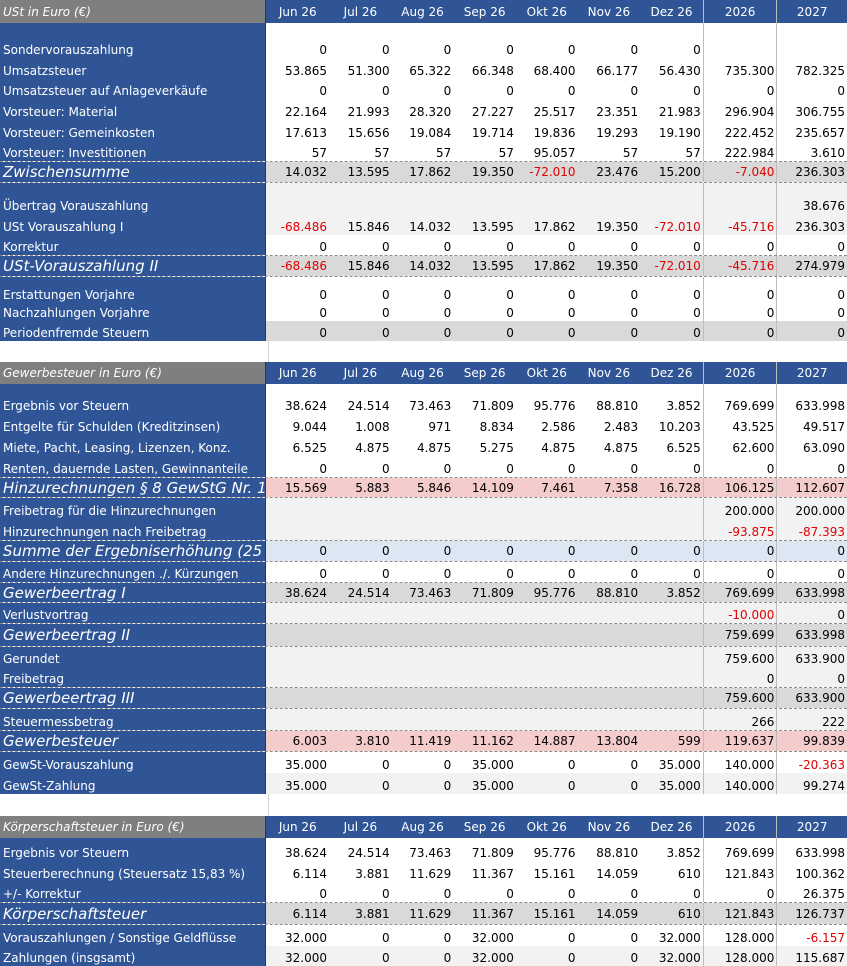 This screenshot has width=847, height=966. Describe the element at coordinates (484, 373) in the screenshot. I see `column-header-sep-26: Sep 26` at that location.